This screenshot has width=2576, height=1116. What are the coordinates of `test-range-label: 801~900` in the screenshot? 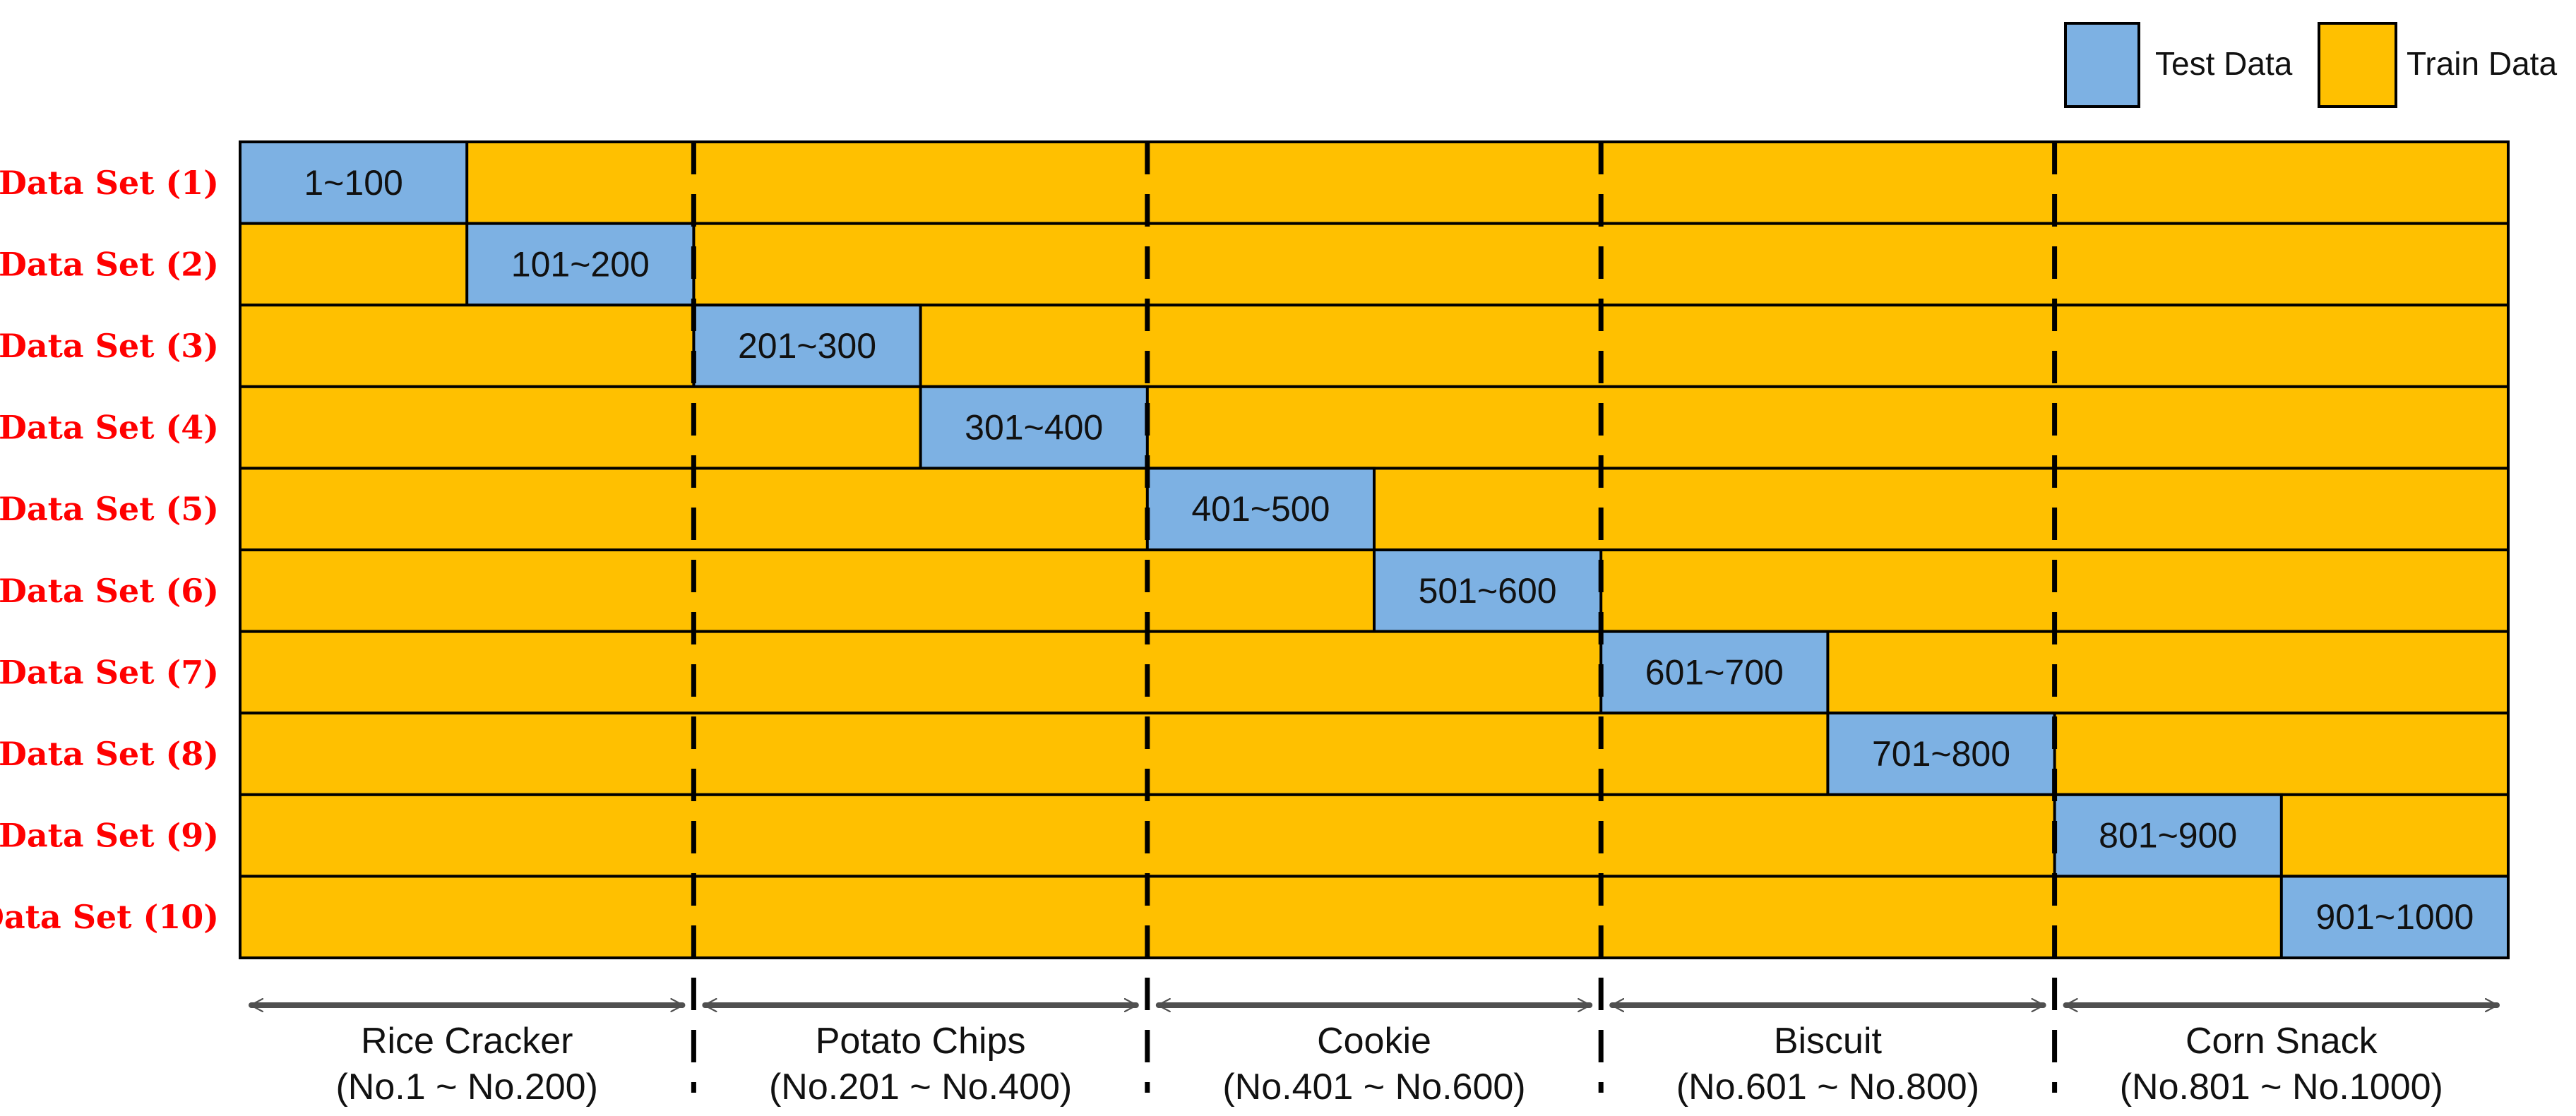 It's located at (2168, 836).